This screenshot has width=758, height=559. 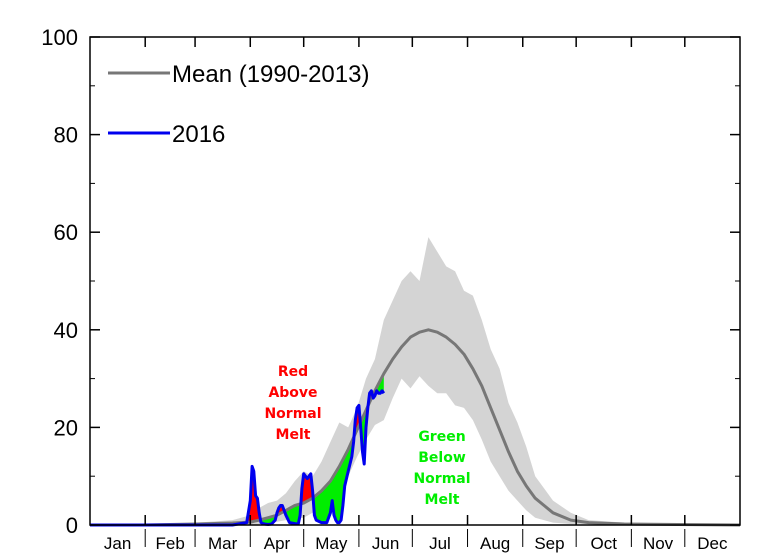 I want to click on x-tick-label: Nov, so click(x=658, y=543).